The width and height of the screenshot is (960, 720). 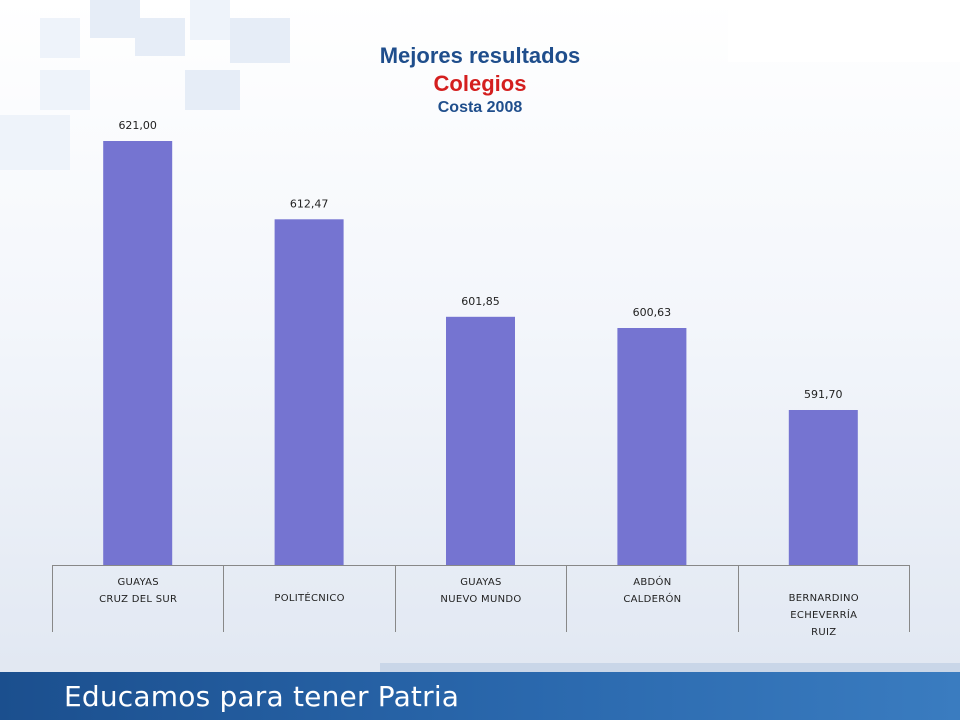 I want to click on bar-value-label: 601,85, so click(x=480, y=301).